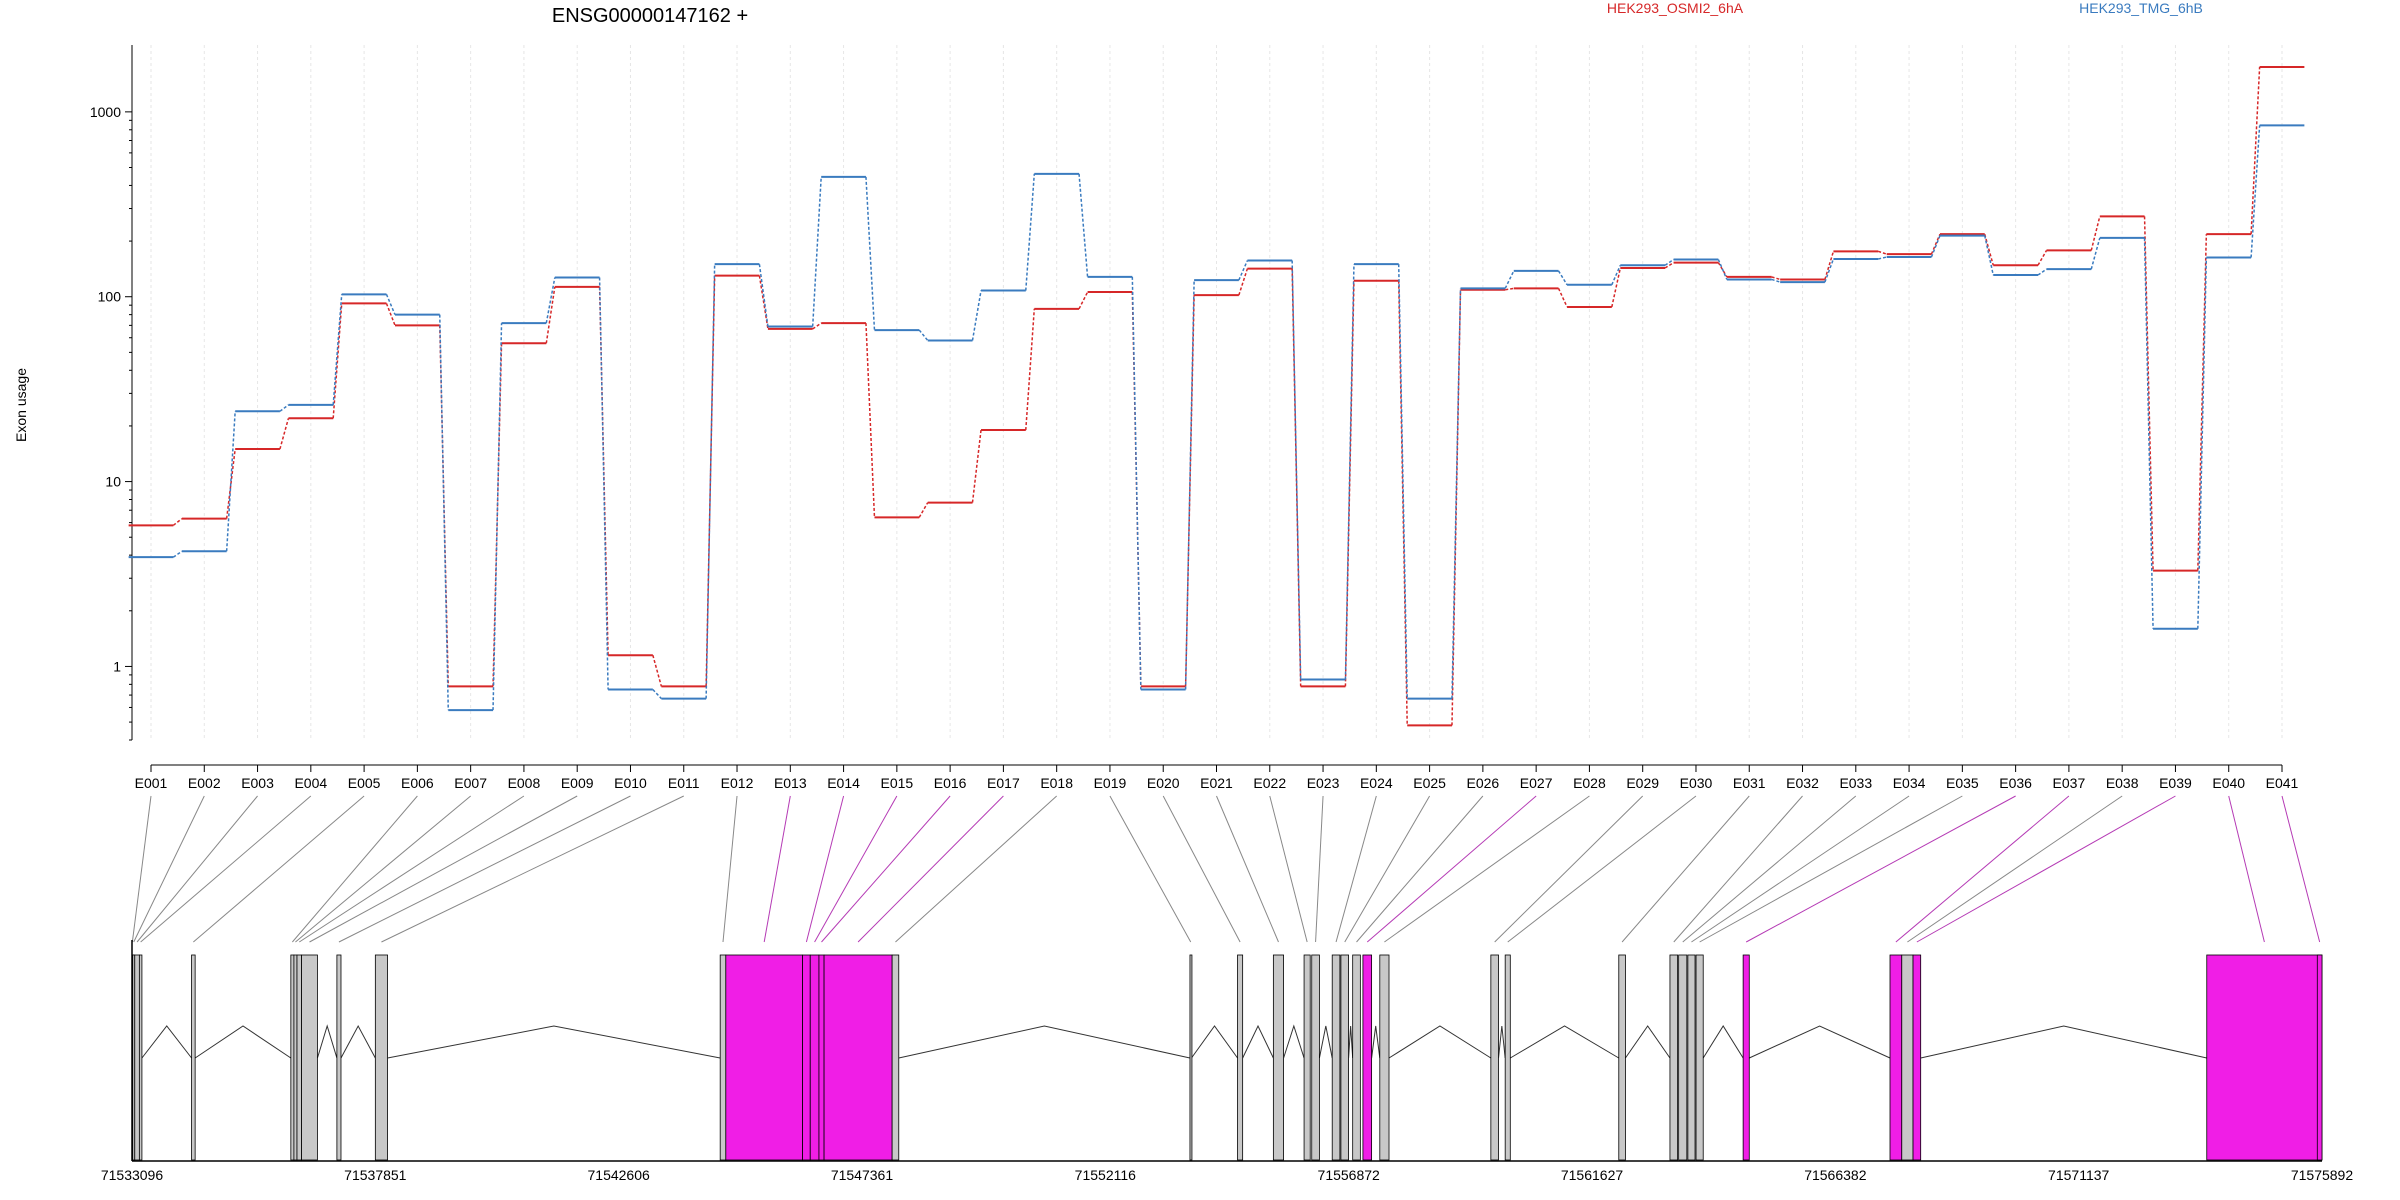  I want to click on x-tick-label: E014, so click(843, 783).